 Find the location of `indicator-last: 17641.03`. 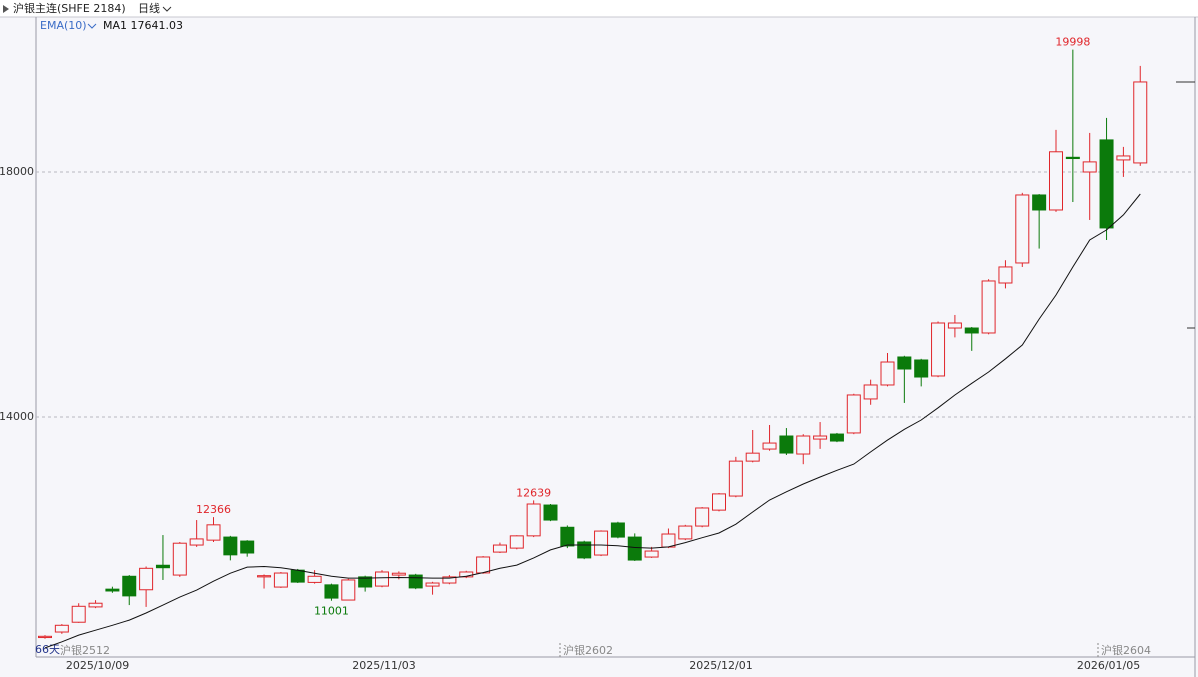

indicator-last: 17641.03 is located at coordinates (157, 25).